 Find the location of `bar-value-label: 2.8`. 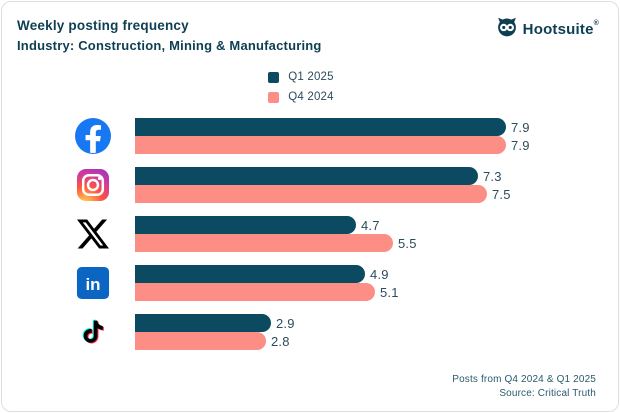

bar-value-label: 2.8 is located at coordinates (280, 341).